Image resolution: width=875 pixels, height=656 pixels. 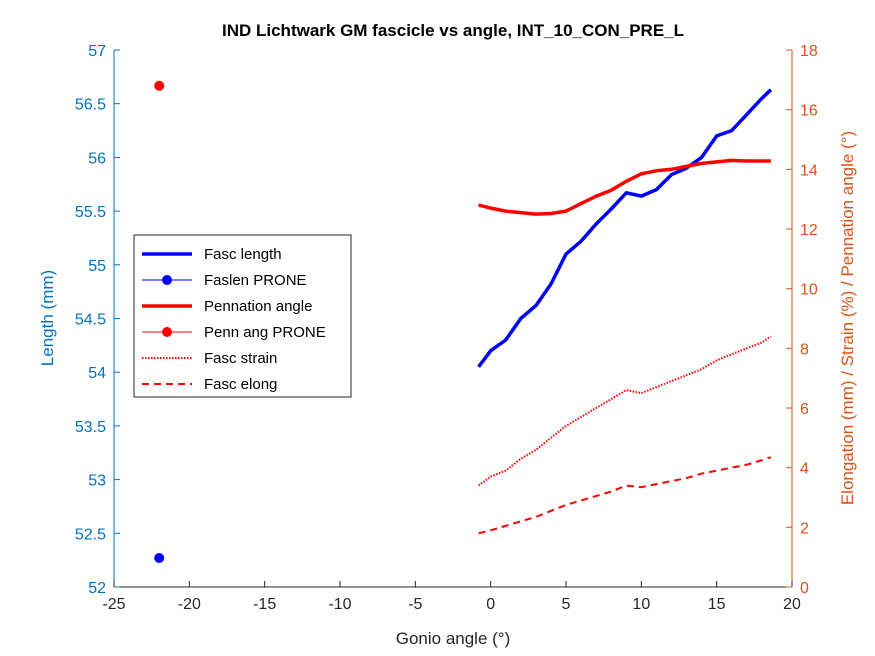 What do you see at coordinates (97, 266) in the screenshot?
I see `y-left-tick-label: 55` at bounding box center [97, 266].